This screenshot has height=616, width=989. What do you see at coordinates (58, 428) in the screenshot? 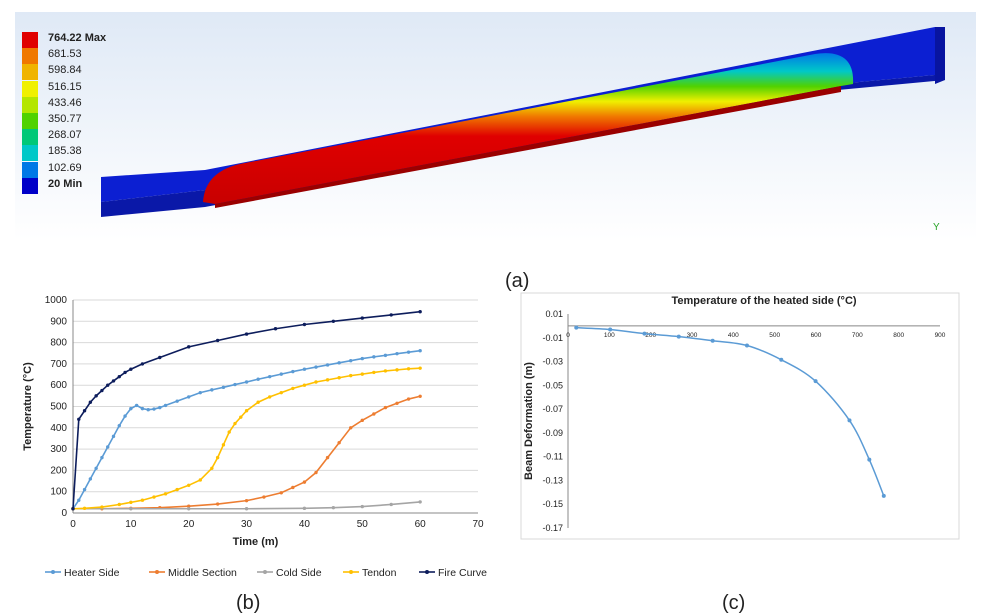
I see `y-tick-label: 400` at bounding box center [58, 428].